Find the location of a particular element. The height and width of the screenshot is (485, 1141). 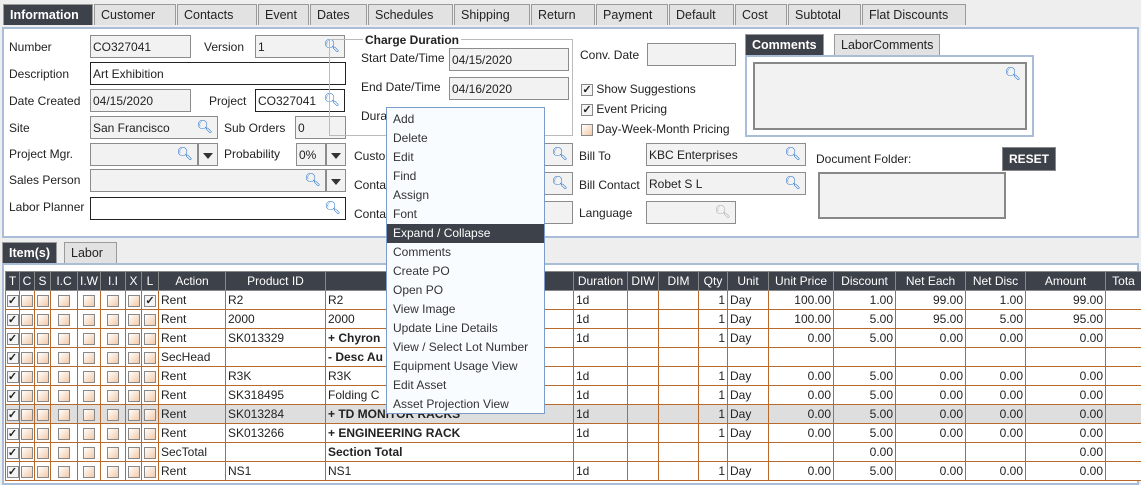

menu-item-font: Font is located at coordinates (405, 214).